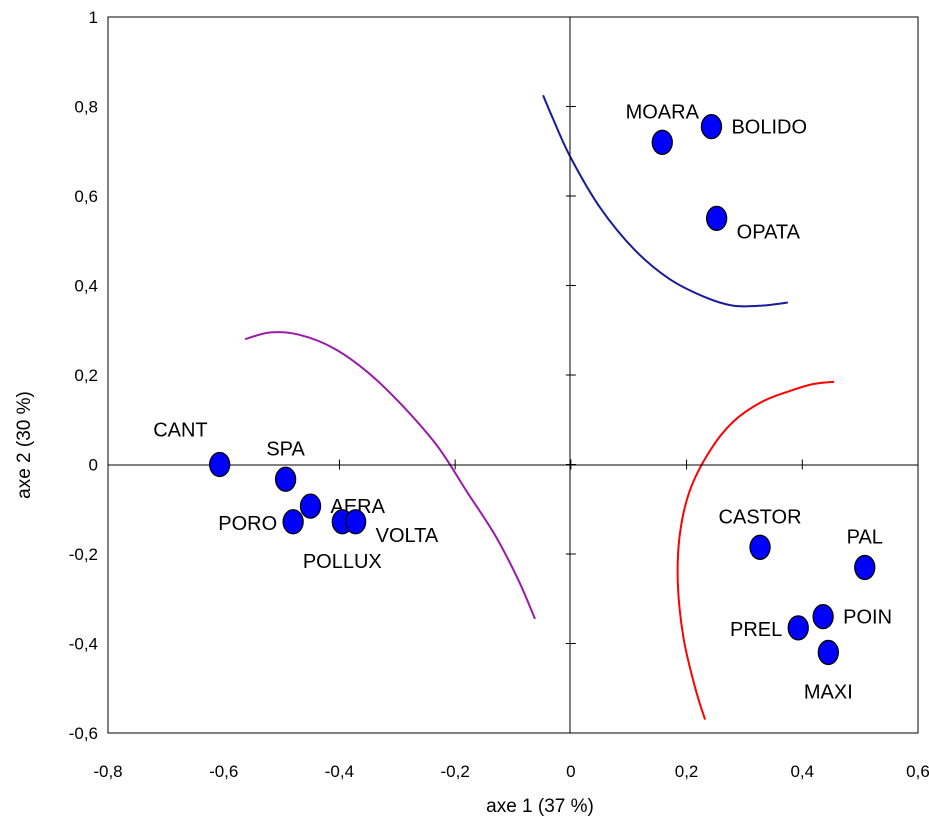 This screenshot has width=929, height=830. Describe the element at coordinates (83, 733) in the screenshot. I see `y-tick-label: -0,6` at that location.